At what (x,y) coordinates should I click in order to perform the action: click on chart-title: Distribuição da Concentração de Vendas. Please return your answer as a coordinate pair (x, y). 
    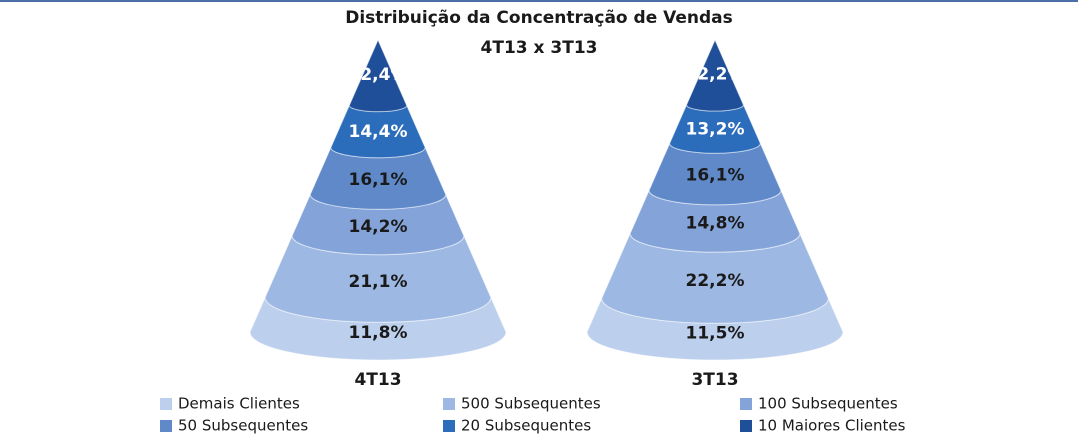
    Looking at the image, I should click on (539, 18).